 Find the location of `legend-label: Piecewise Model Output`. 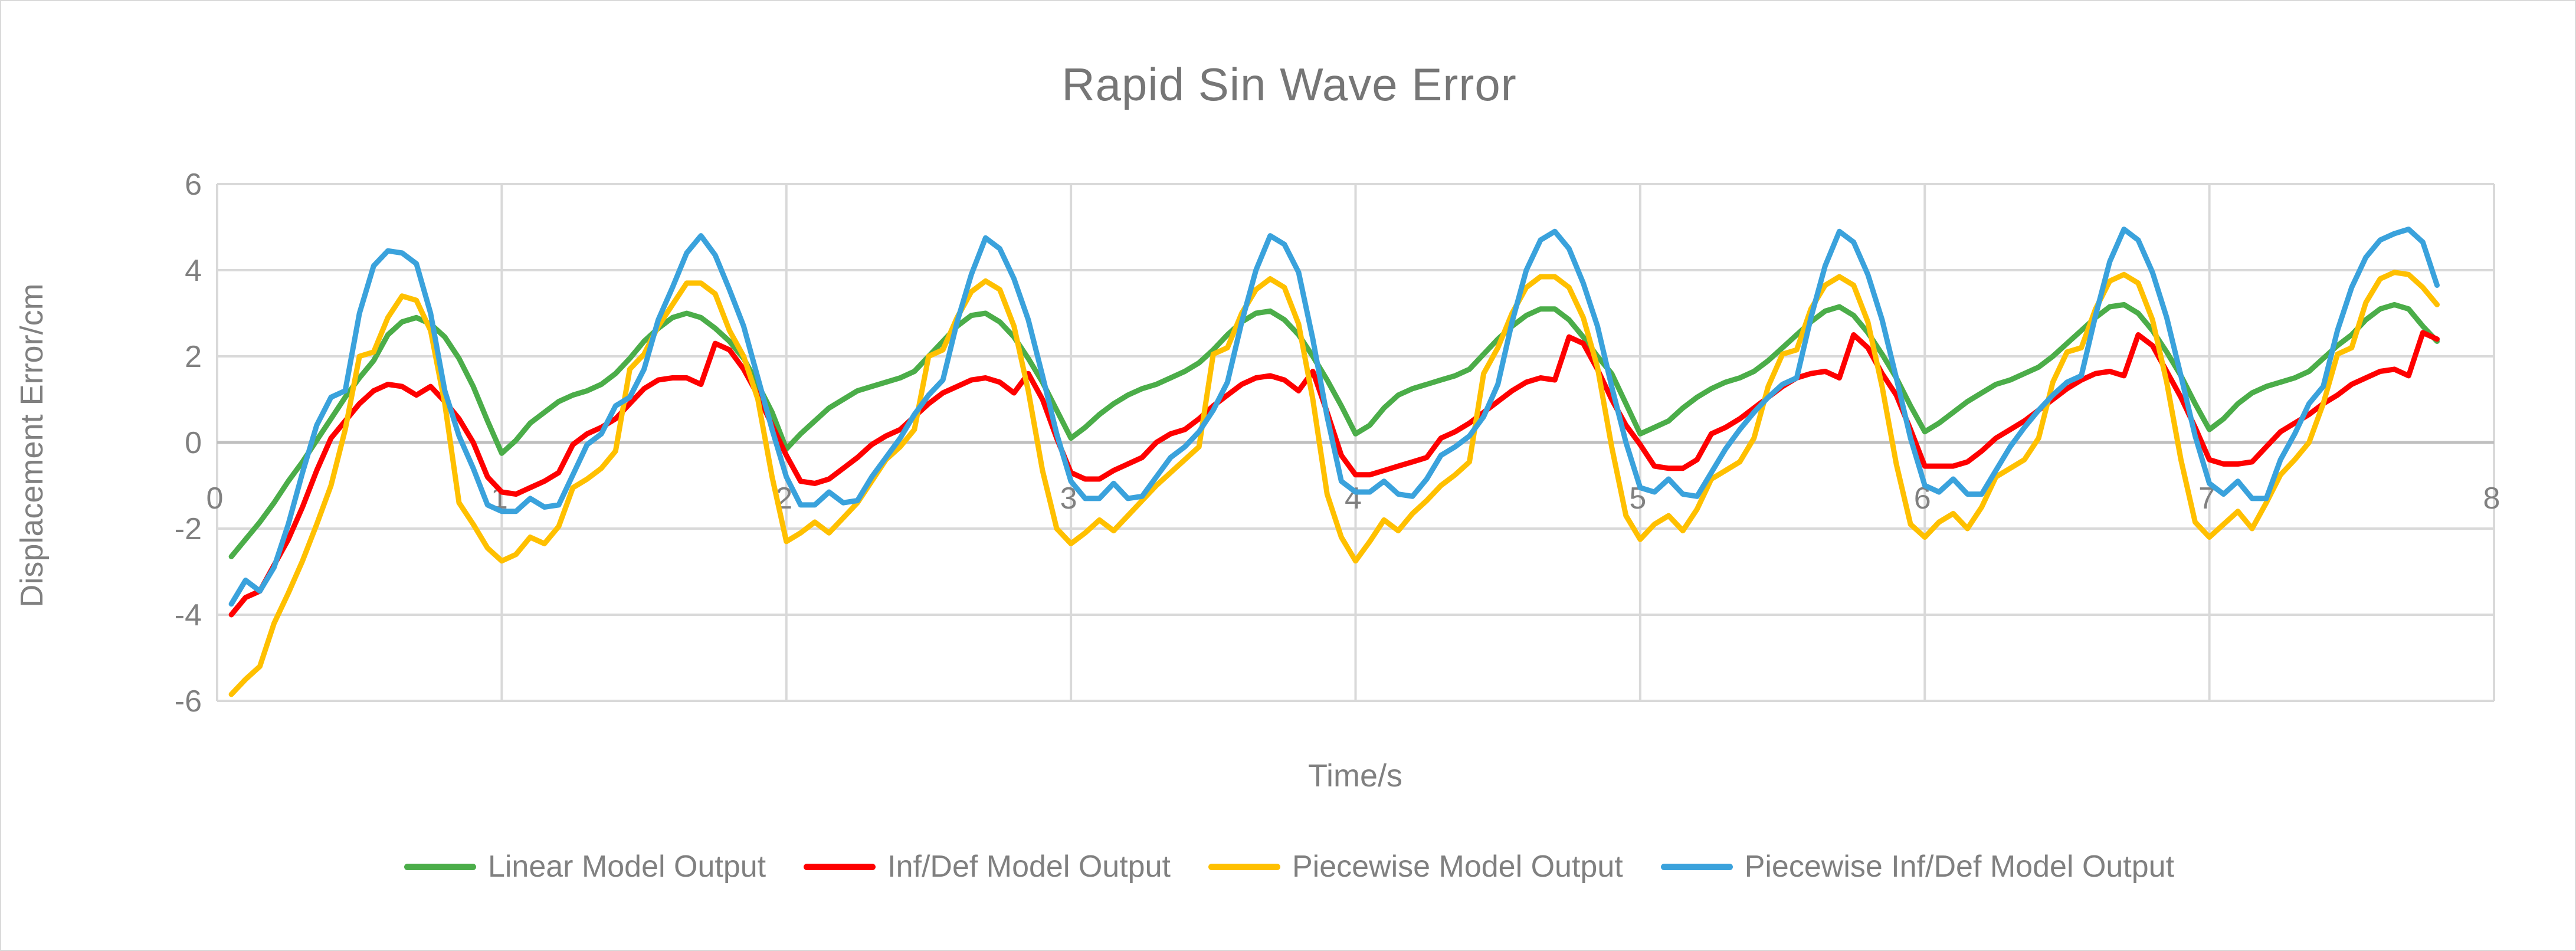

legend-label: Piecewise Model Output is located at coordinates (1457, 867).